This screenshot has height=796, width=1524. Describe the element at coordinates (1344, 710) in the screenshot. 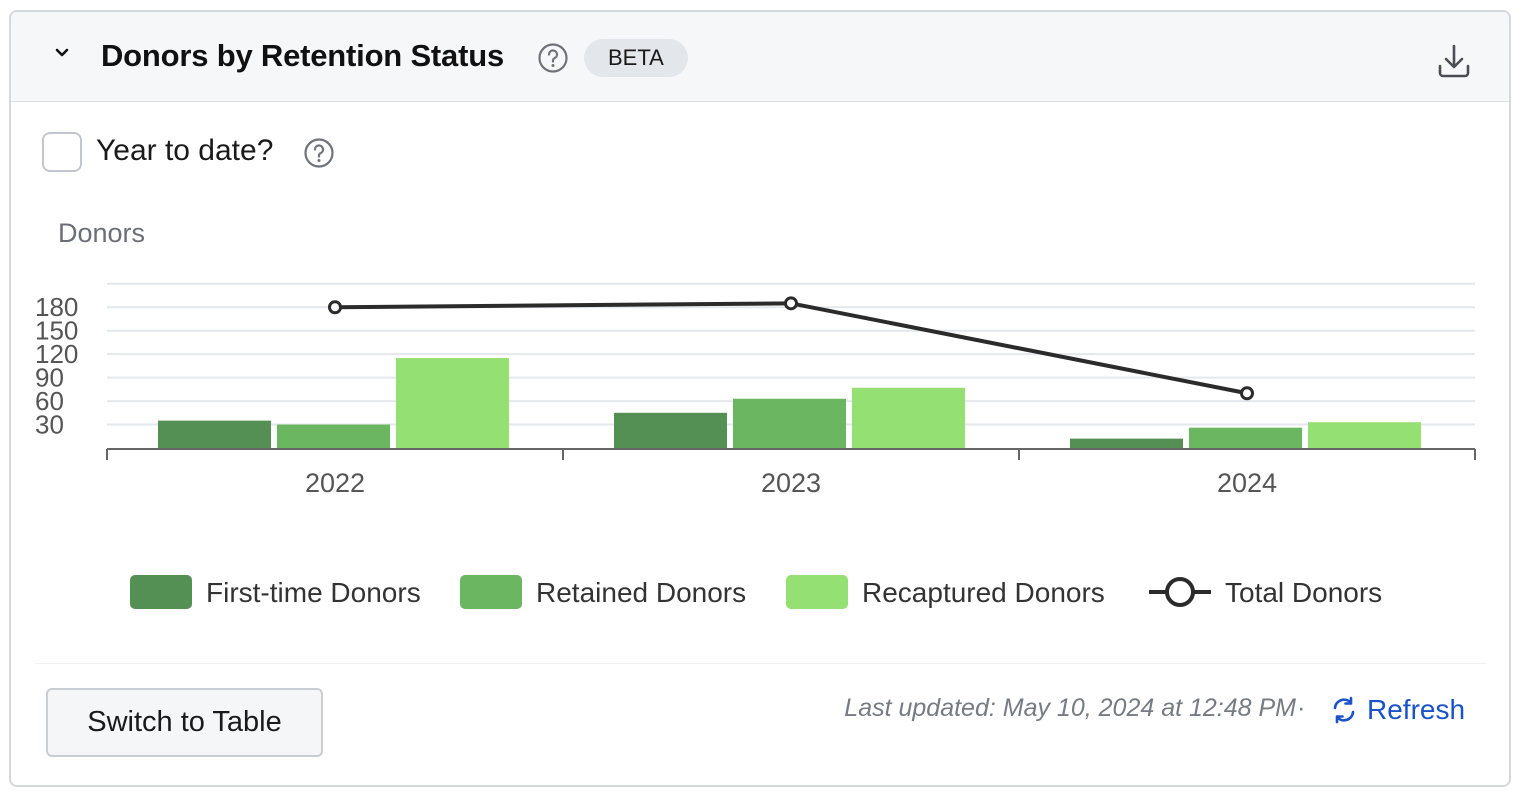

I see `refresh-icon` at that location.